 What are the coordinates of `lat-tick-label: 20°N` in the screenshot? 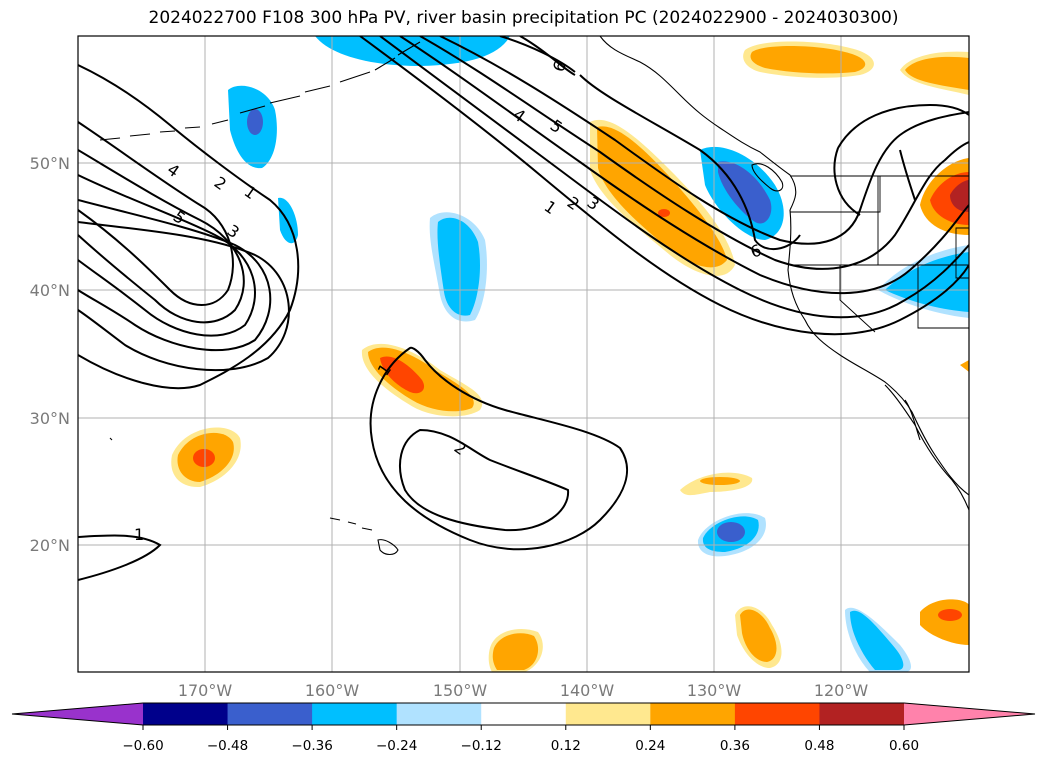 It's located at (50, 545).